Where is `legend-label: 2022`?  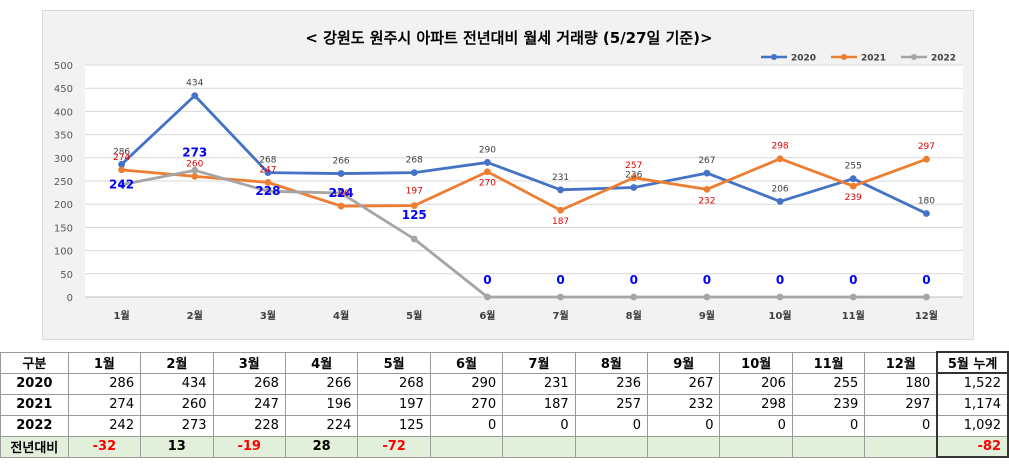
legend-label: 2022 is located at coordinates (943, 59).